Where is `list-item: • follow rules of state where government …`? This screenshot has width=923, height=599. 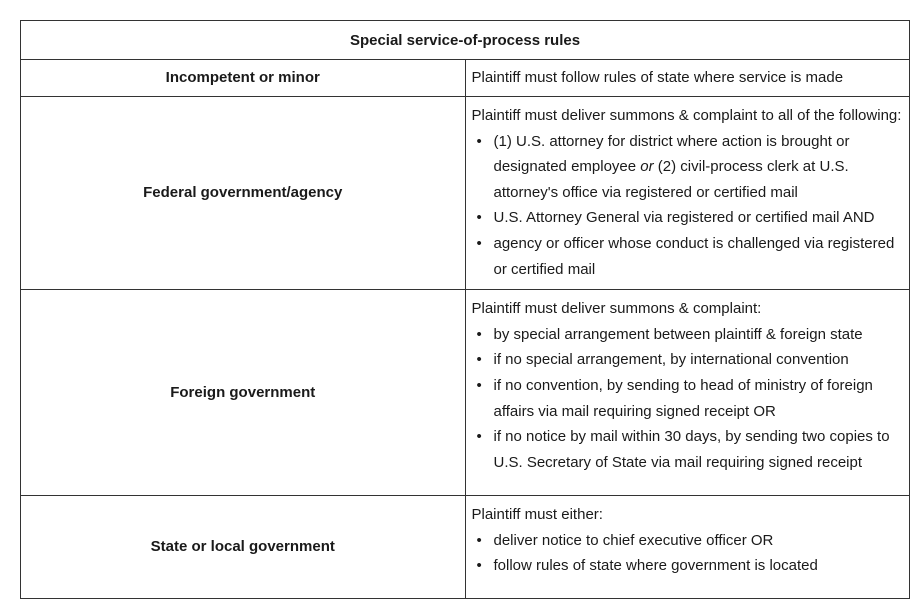
list-item: • follow rules of state where government … is located at coordinates (690, 566).